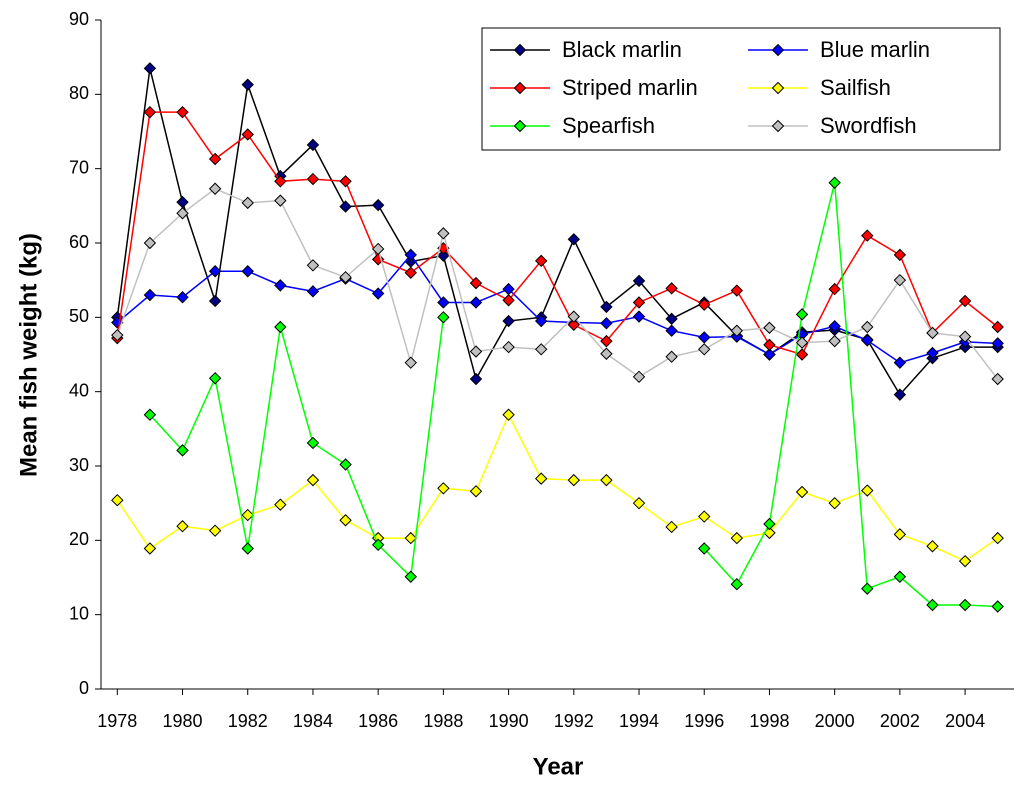 The height and width of the screenshot is (787, 1016). I want to click on x-tick-label: 1994, so click(639, 721).